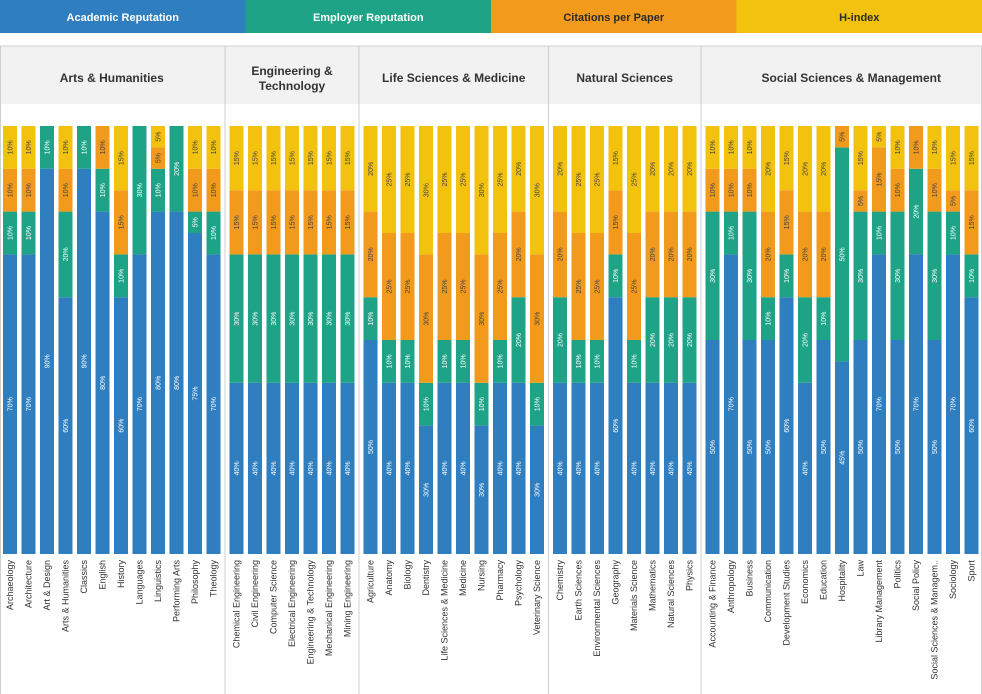 The height and width of the screenshot is (694, 982). I want to click on bar-agriculture-academic-reputation, so click(370, 447).